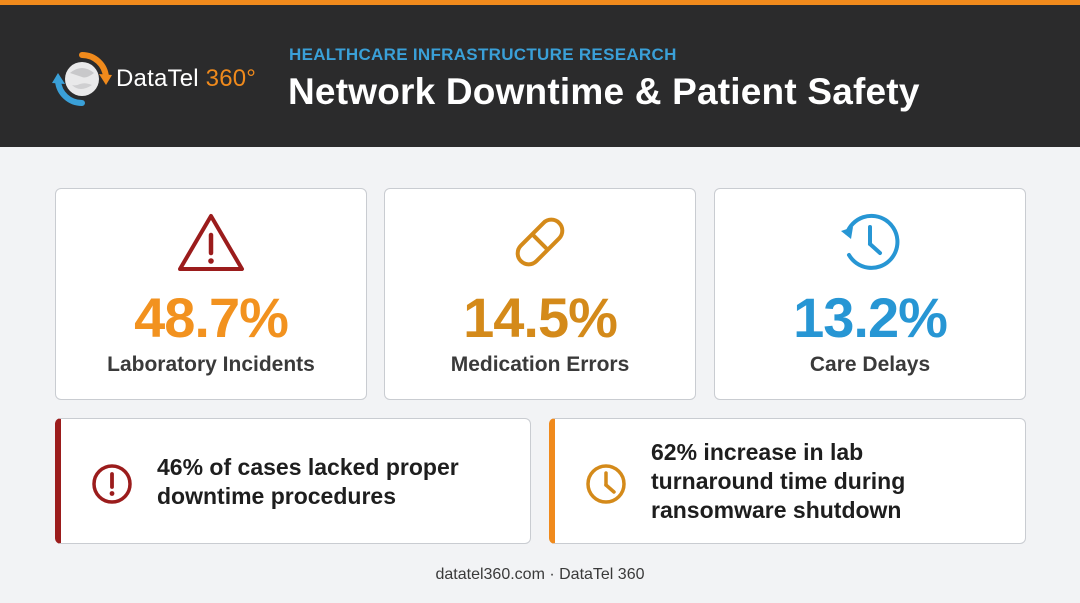  I want to click on note-line: 46% of cases lacked proper, so click(308, 467).